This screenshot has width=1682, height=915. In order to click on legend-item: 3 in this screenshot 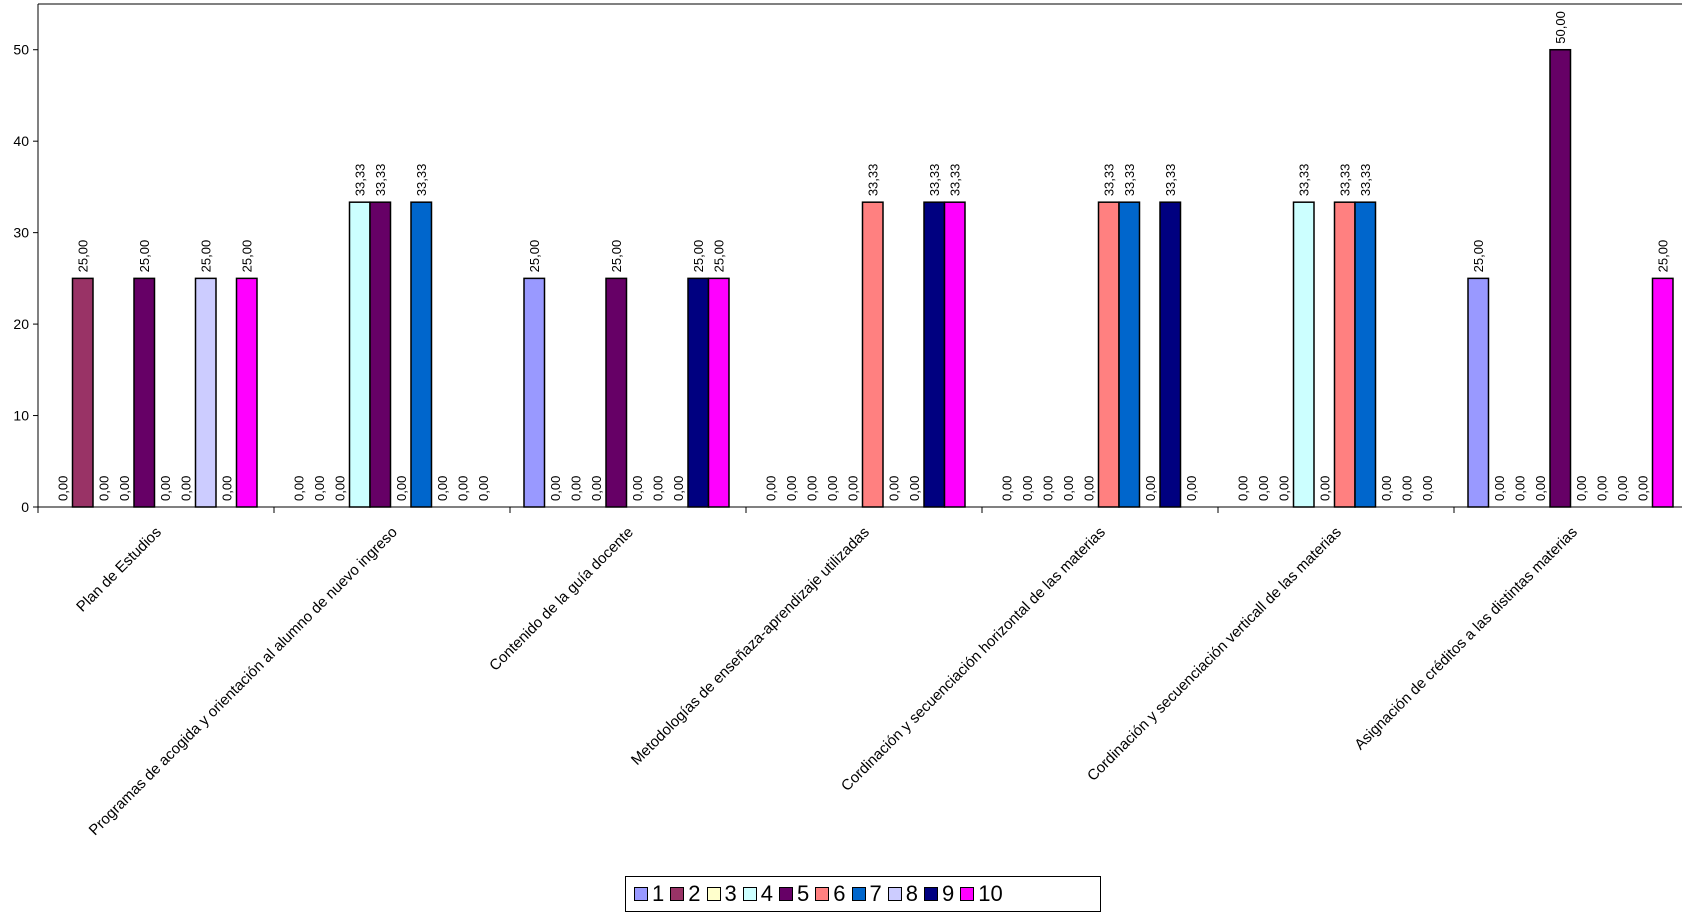, I will do `click(721, 894)`.